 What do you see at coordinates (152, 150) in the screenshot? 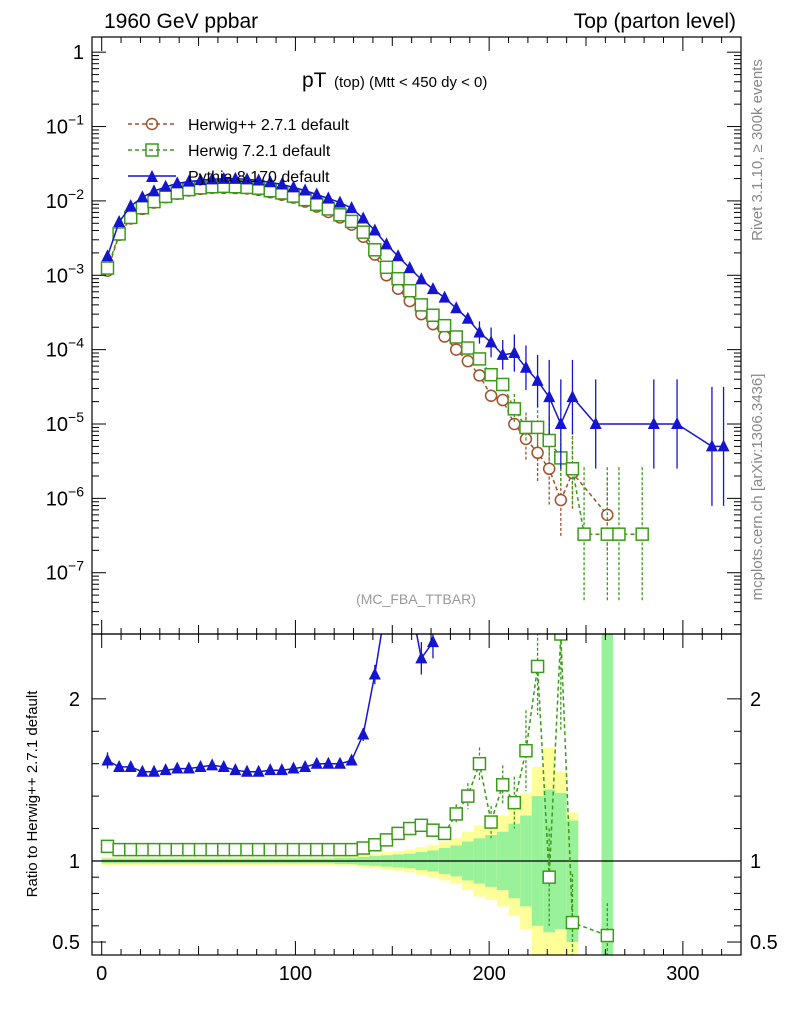
I see `legend-marker-herwig7` at bounding box center [152, 150].